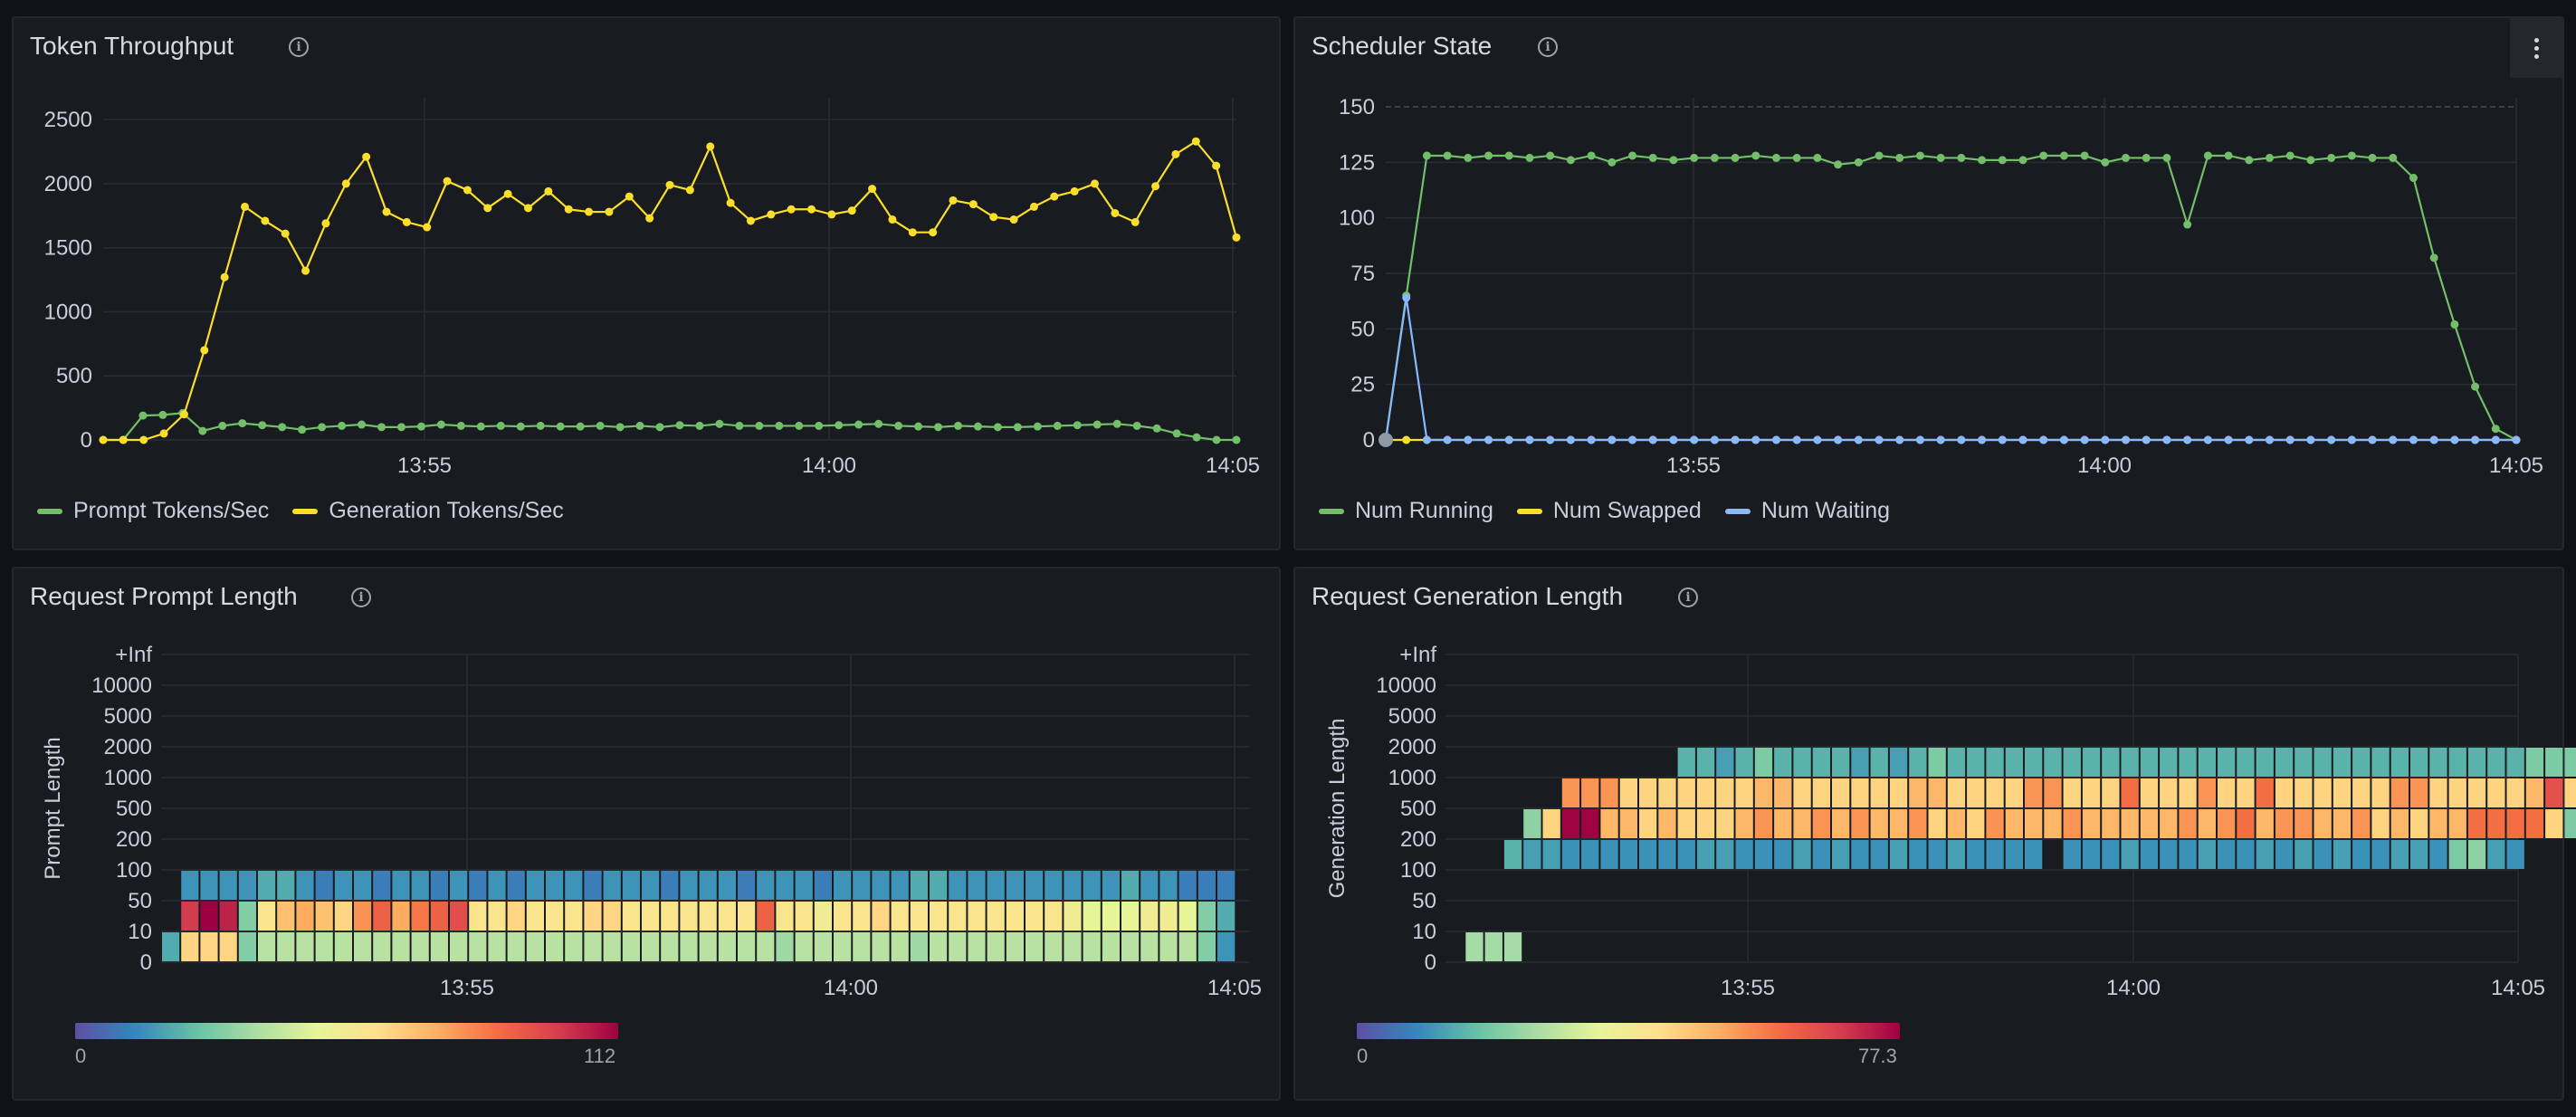  I want to click on y-tick-label: 2500, so click(68, 120).